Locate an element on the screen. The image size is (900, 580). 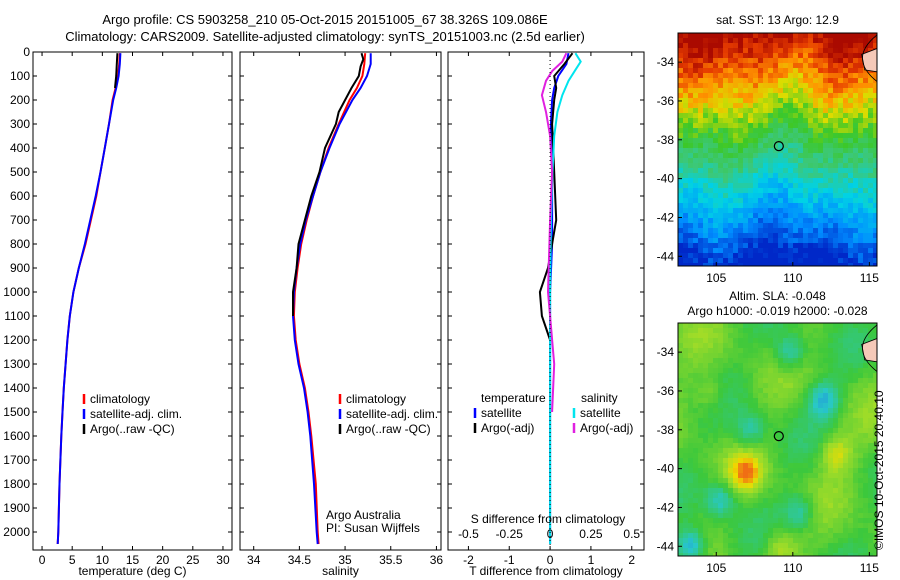
y-tick-label: 100 is located at coordinates (20, 76).